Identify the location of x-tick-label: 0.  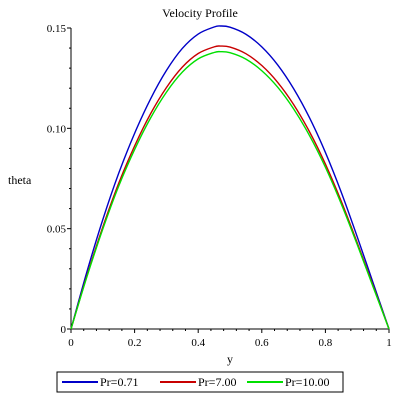
(71, 343).